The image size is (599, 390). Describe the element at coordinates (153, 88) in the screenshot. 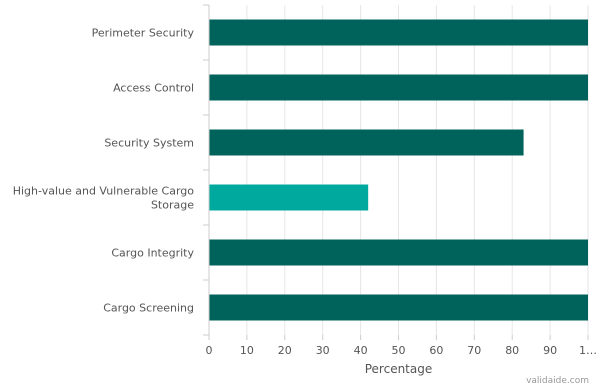

I see `category-label: Access Control` at that location.